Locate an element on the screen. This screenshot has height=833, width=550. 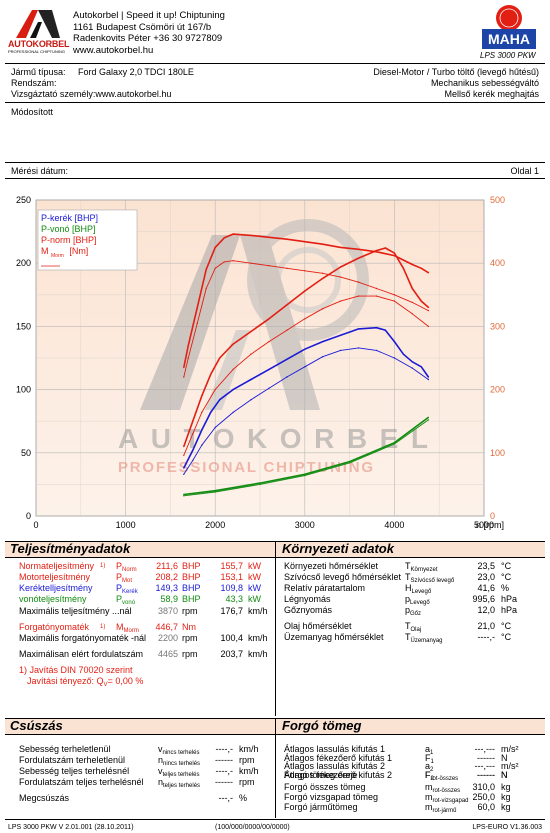
company-address: 1161 Budapest Csömöri út 167/b is located at coordinates (142, 27).